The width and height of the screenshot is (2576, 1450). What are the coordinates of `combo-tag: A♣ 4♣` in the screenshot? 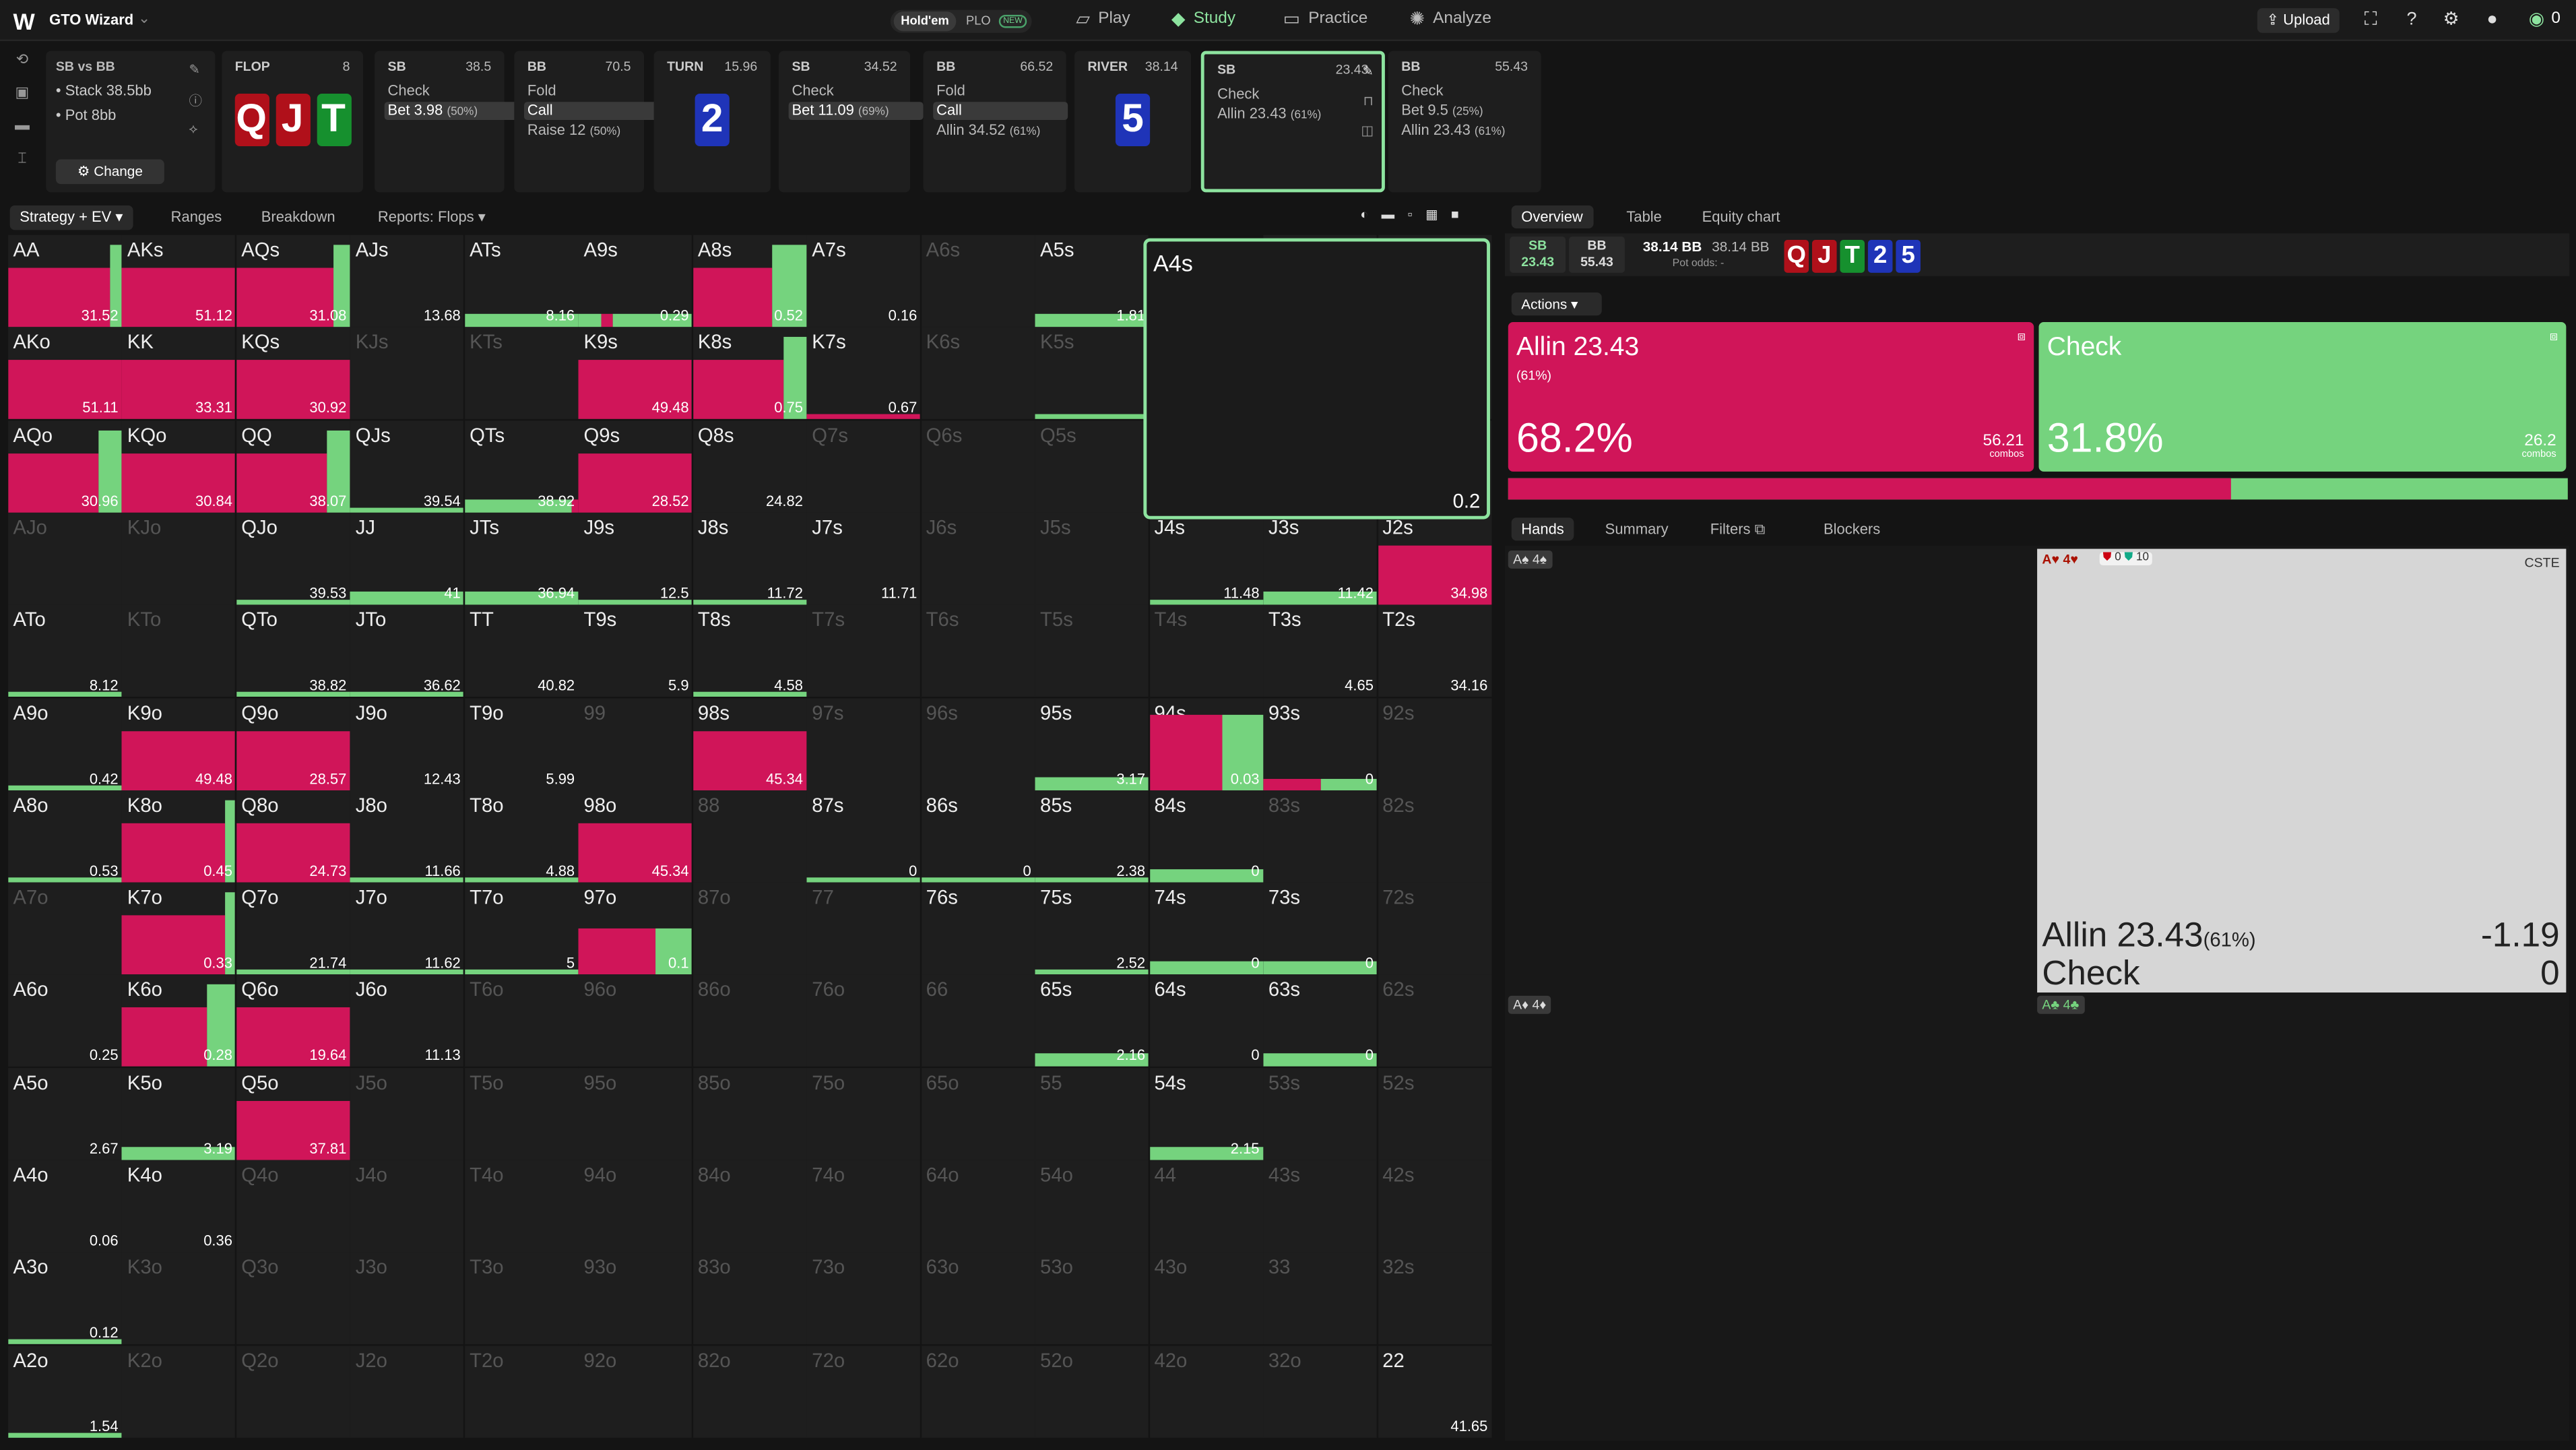 It's located at (2060, 1004).